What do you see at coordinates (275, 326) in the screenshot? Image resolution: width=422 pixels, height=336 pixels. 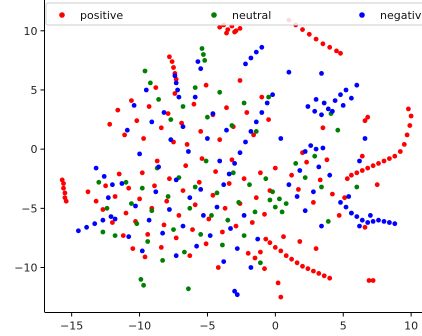 I see `x-tick-label: 0` at bounding box center [275, 326].